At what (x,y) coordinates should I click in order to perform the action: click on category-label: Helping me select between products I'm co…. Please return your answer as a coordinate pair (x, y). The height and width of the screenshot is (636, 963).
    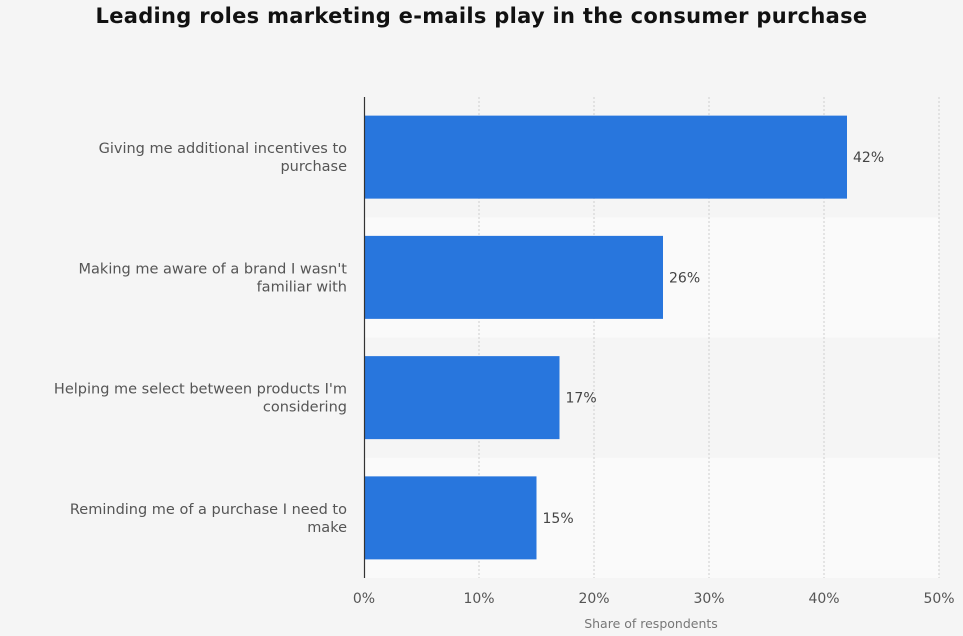
    Looking at the image, I should click on (200, 399).